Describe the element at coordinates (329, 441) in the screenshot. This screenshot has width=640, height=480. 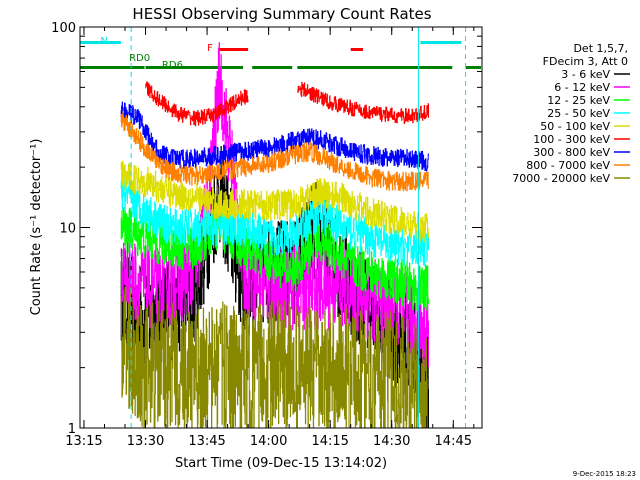
I see `x-tick-label-4: 14:15` at that location.